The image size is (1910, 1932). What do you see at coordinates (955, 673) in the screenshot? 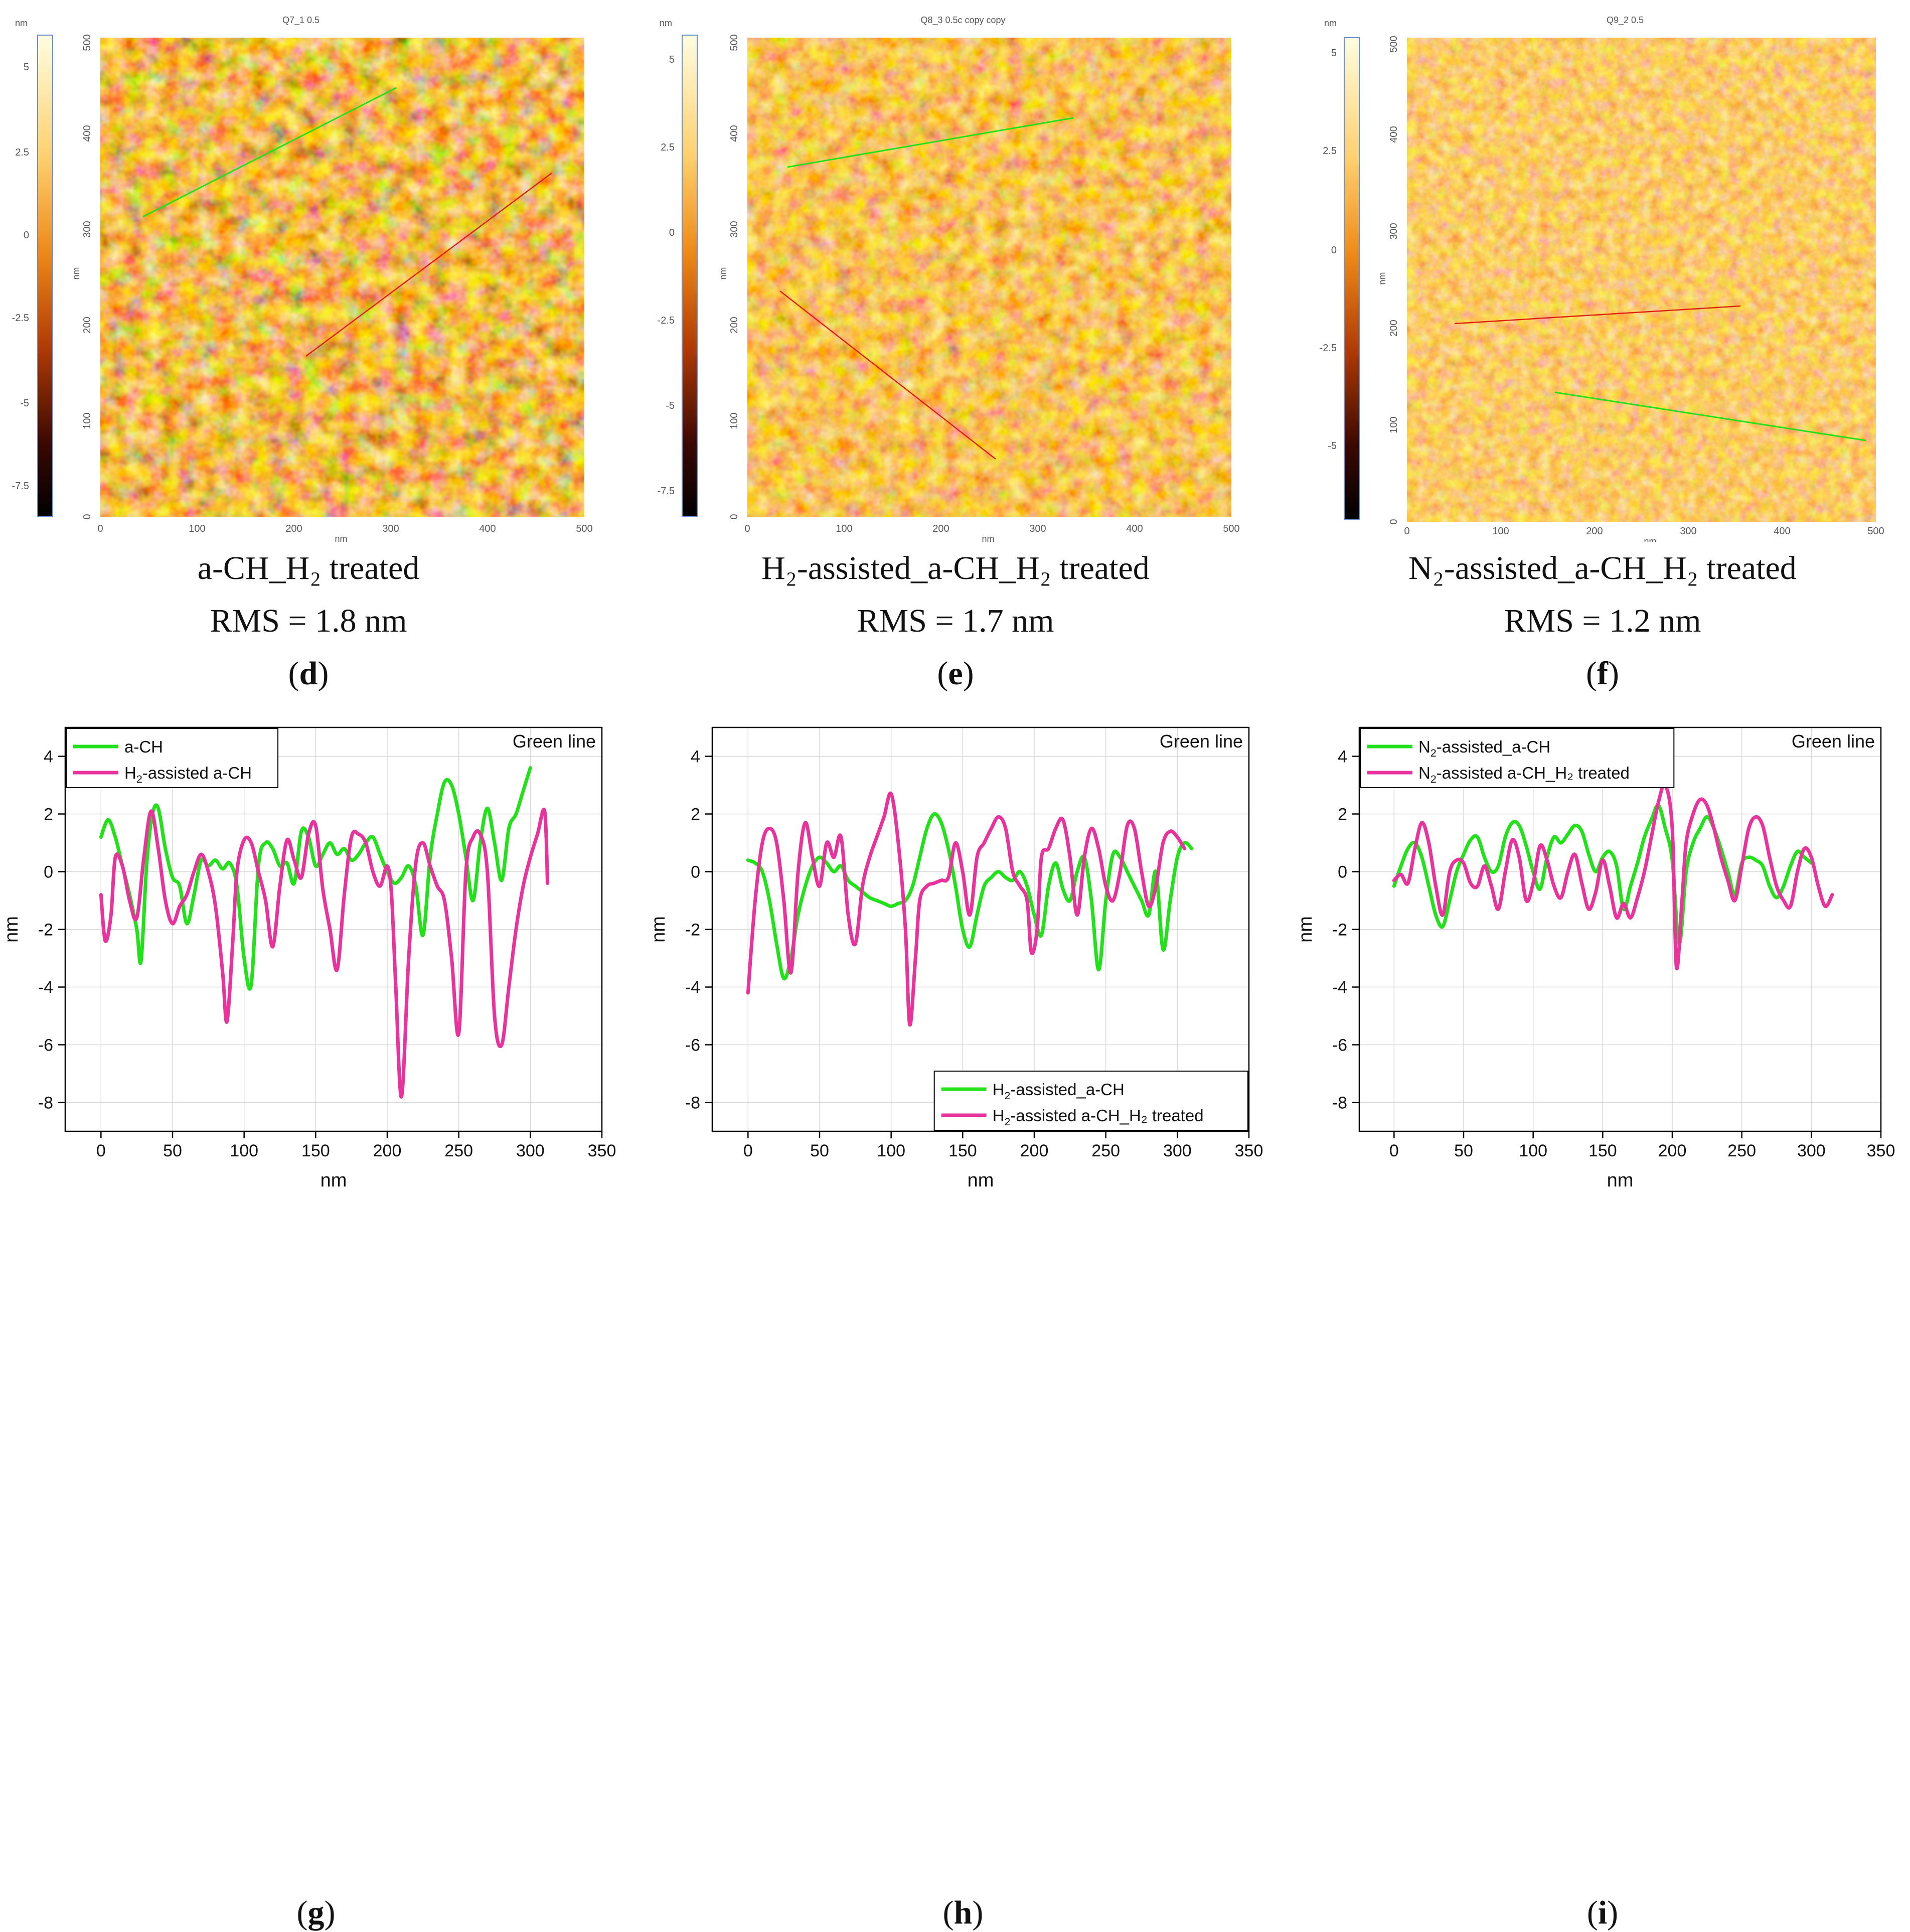
I see `panel-label: (e)` at bounding box center [955, 673].